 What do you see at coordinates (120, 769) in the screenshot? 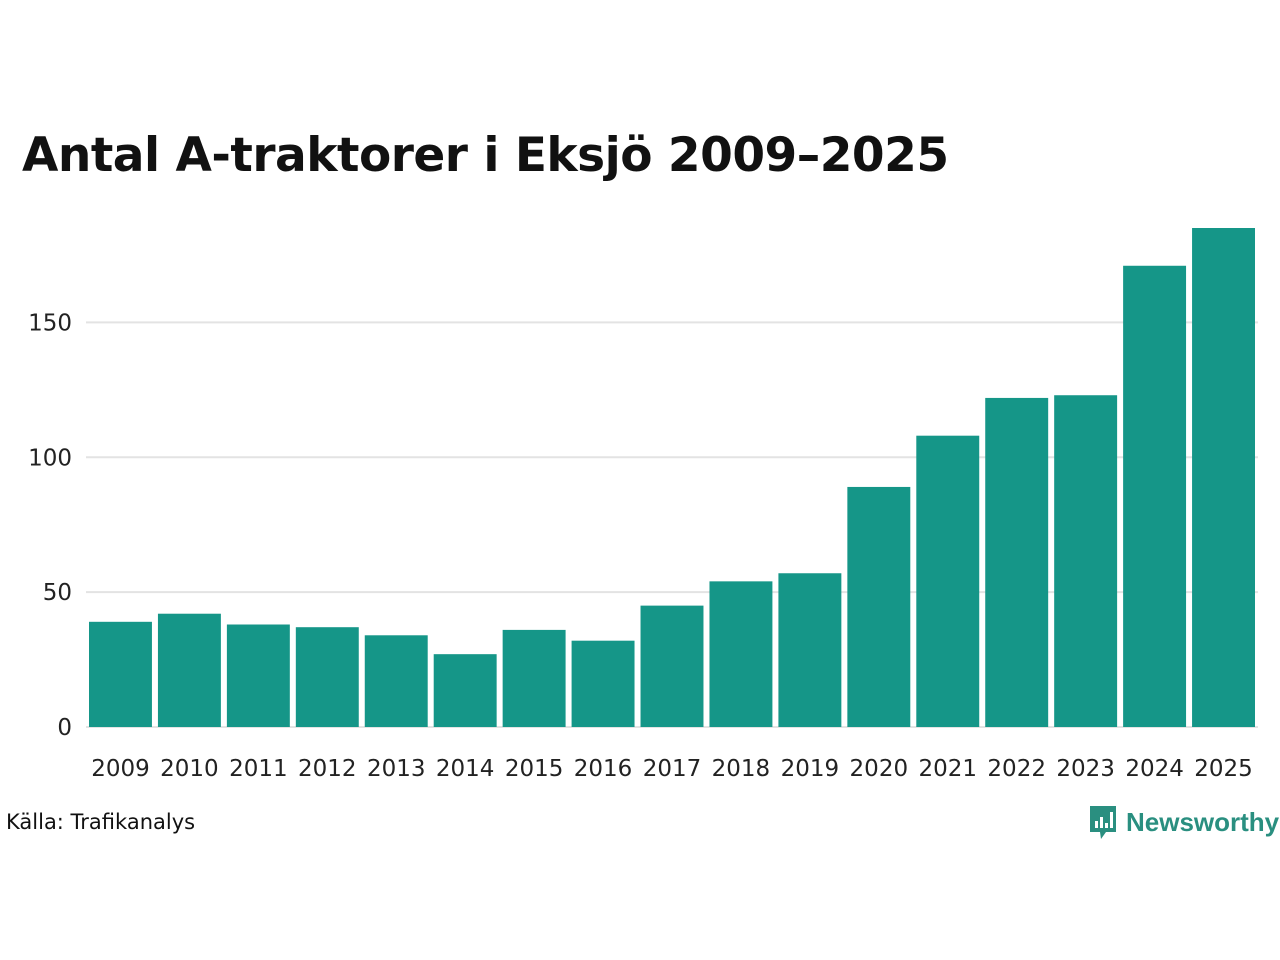
I see `x-tick-label: 2009` at bounding box center [120, 769].